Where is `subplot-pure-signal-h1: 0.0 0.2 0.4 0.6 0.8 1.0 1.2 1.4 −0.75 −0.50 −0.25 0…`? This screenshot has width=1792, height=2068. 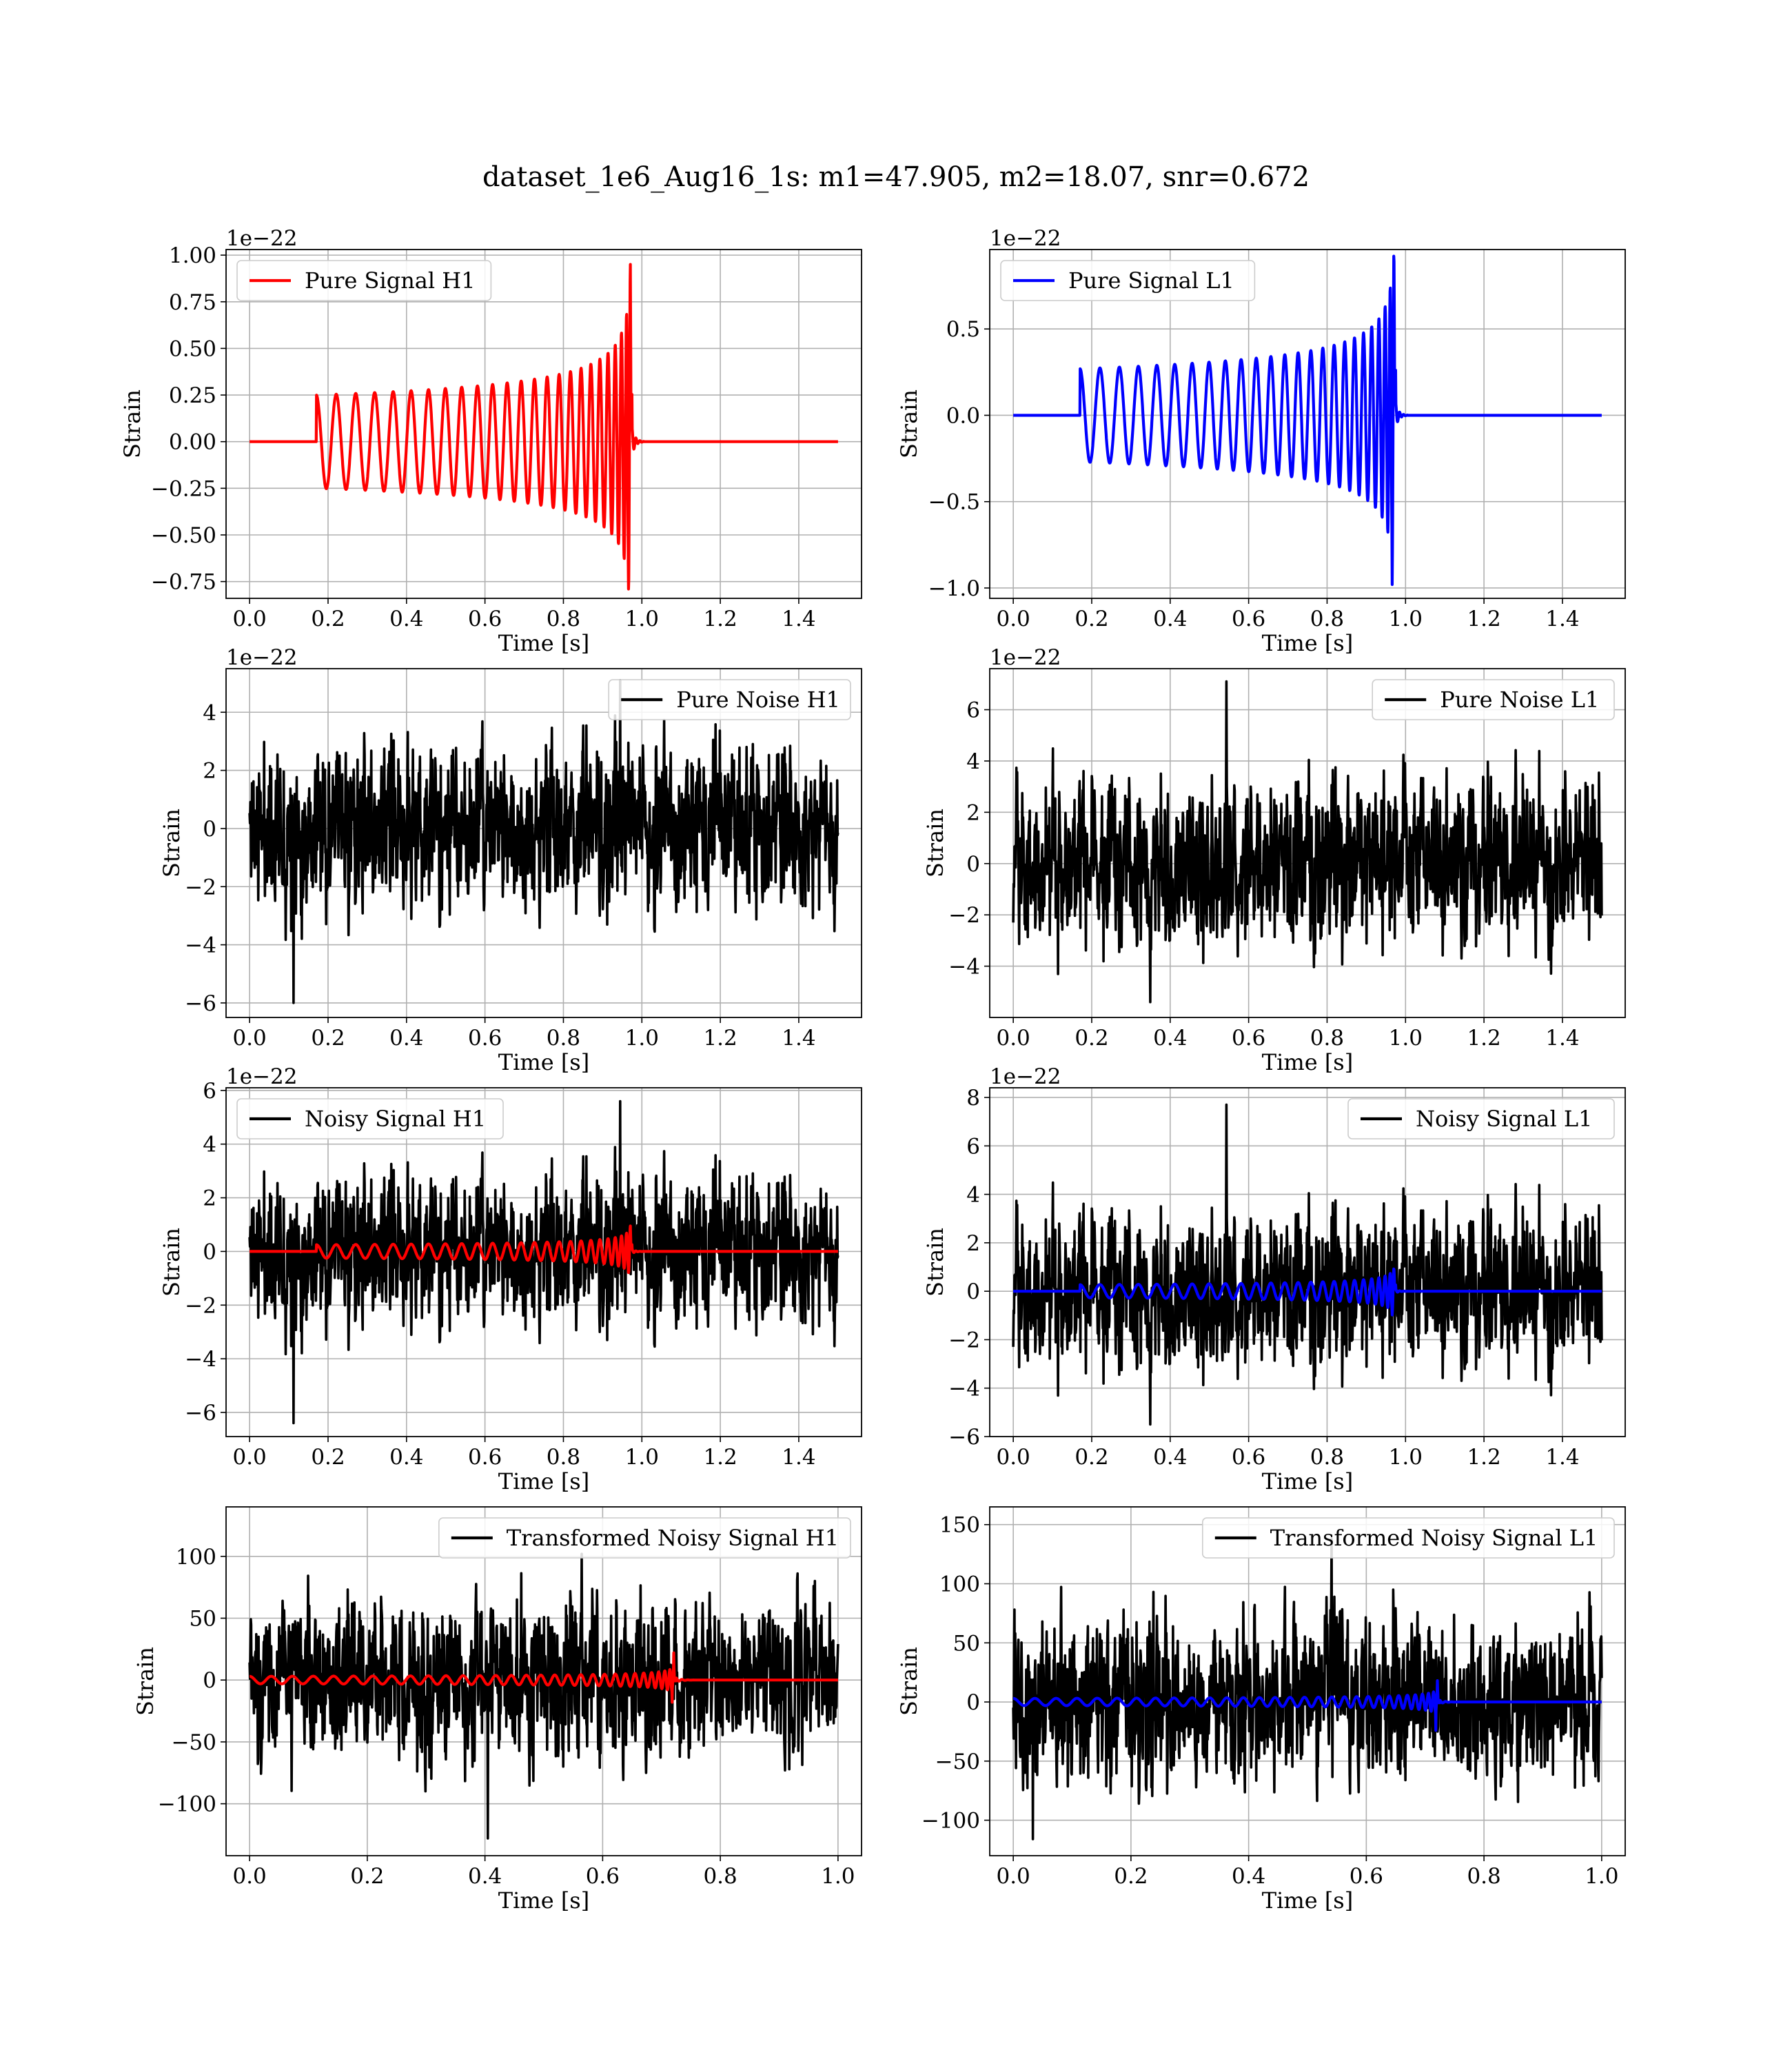 subplot-pure-signal-h1: 0.0 0.2 0.4 0.6 0.8 1.0 1.2 1.4 −0.75 −0.50 −0.25 0… is located at coordinates (490, 441).